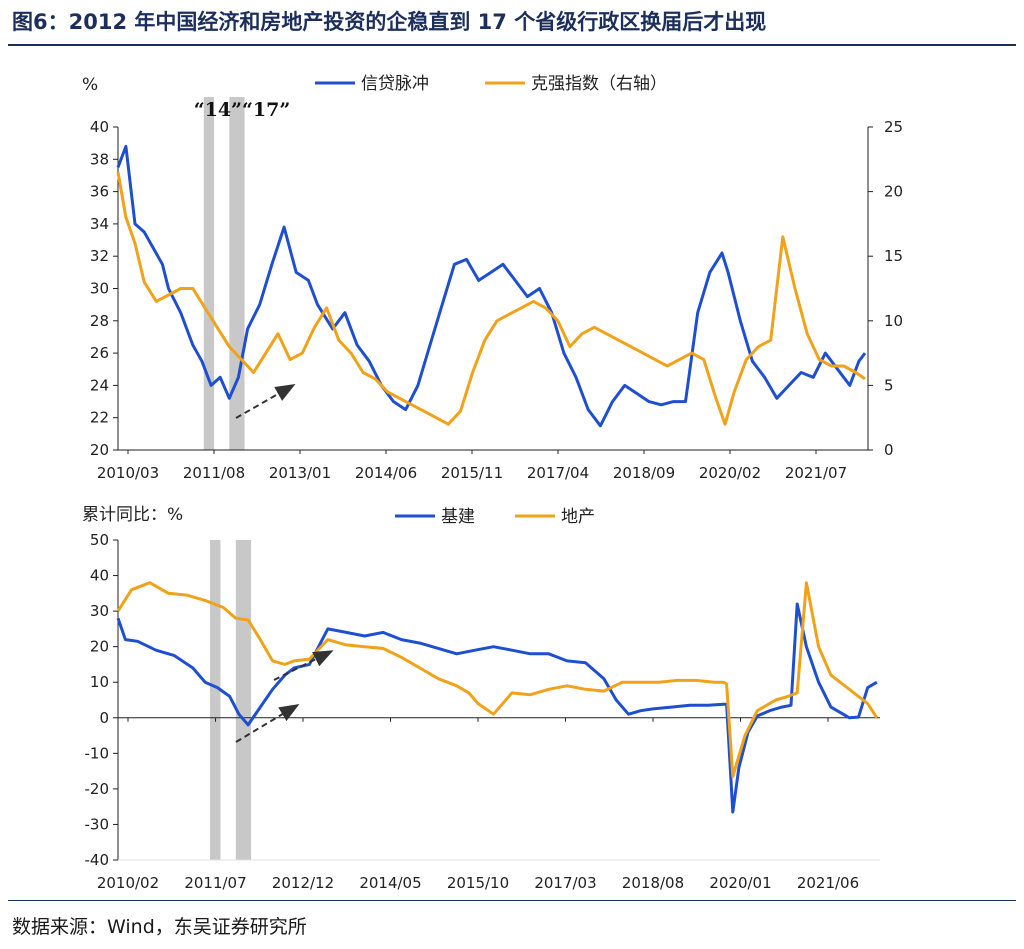  Describe the element at coordinates (578, 517) in the screenshot. I see `panel2-legend-label: 地产` at that location.